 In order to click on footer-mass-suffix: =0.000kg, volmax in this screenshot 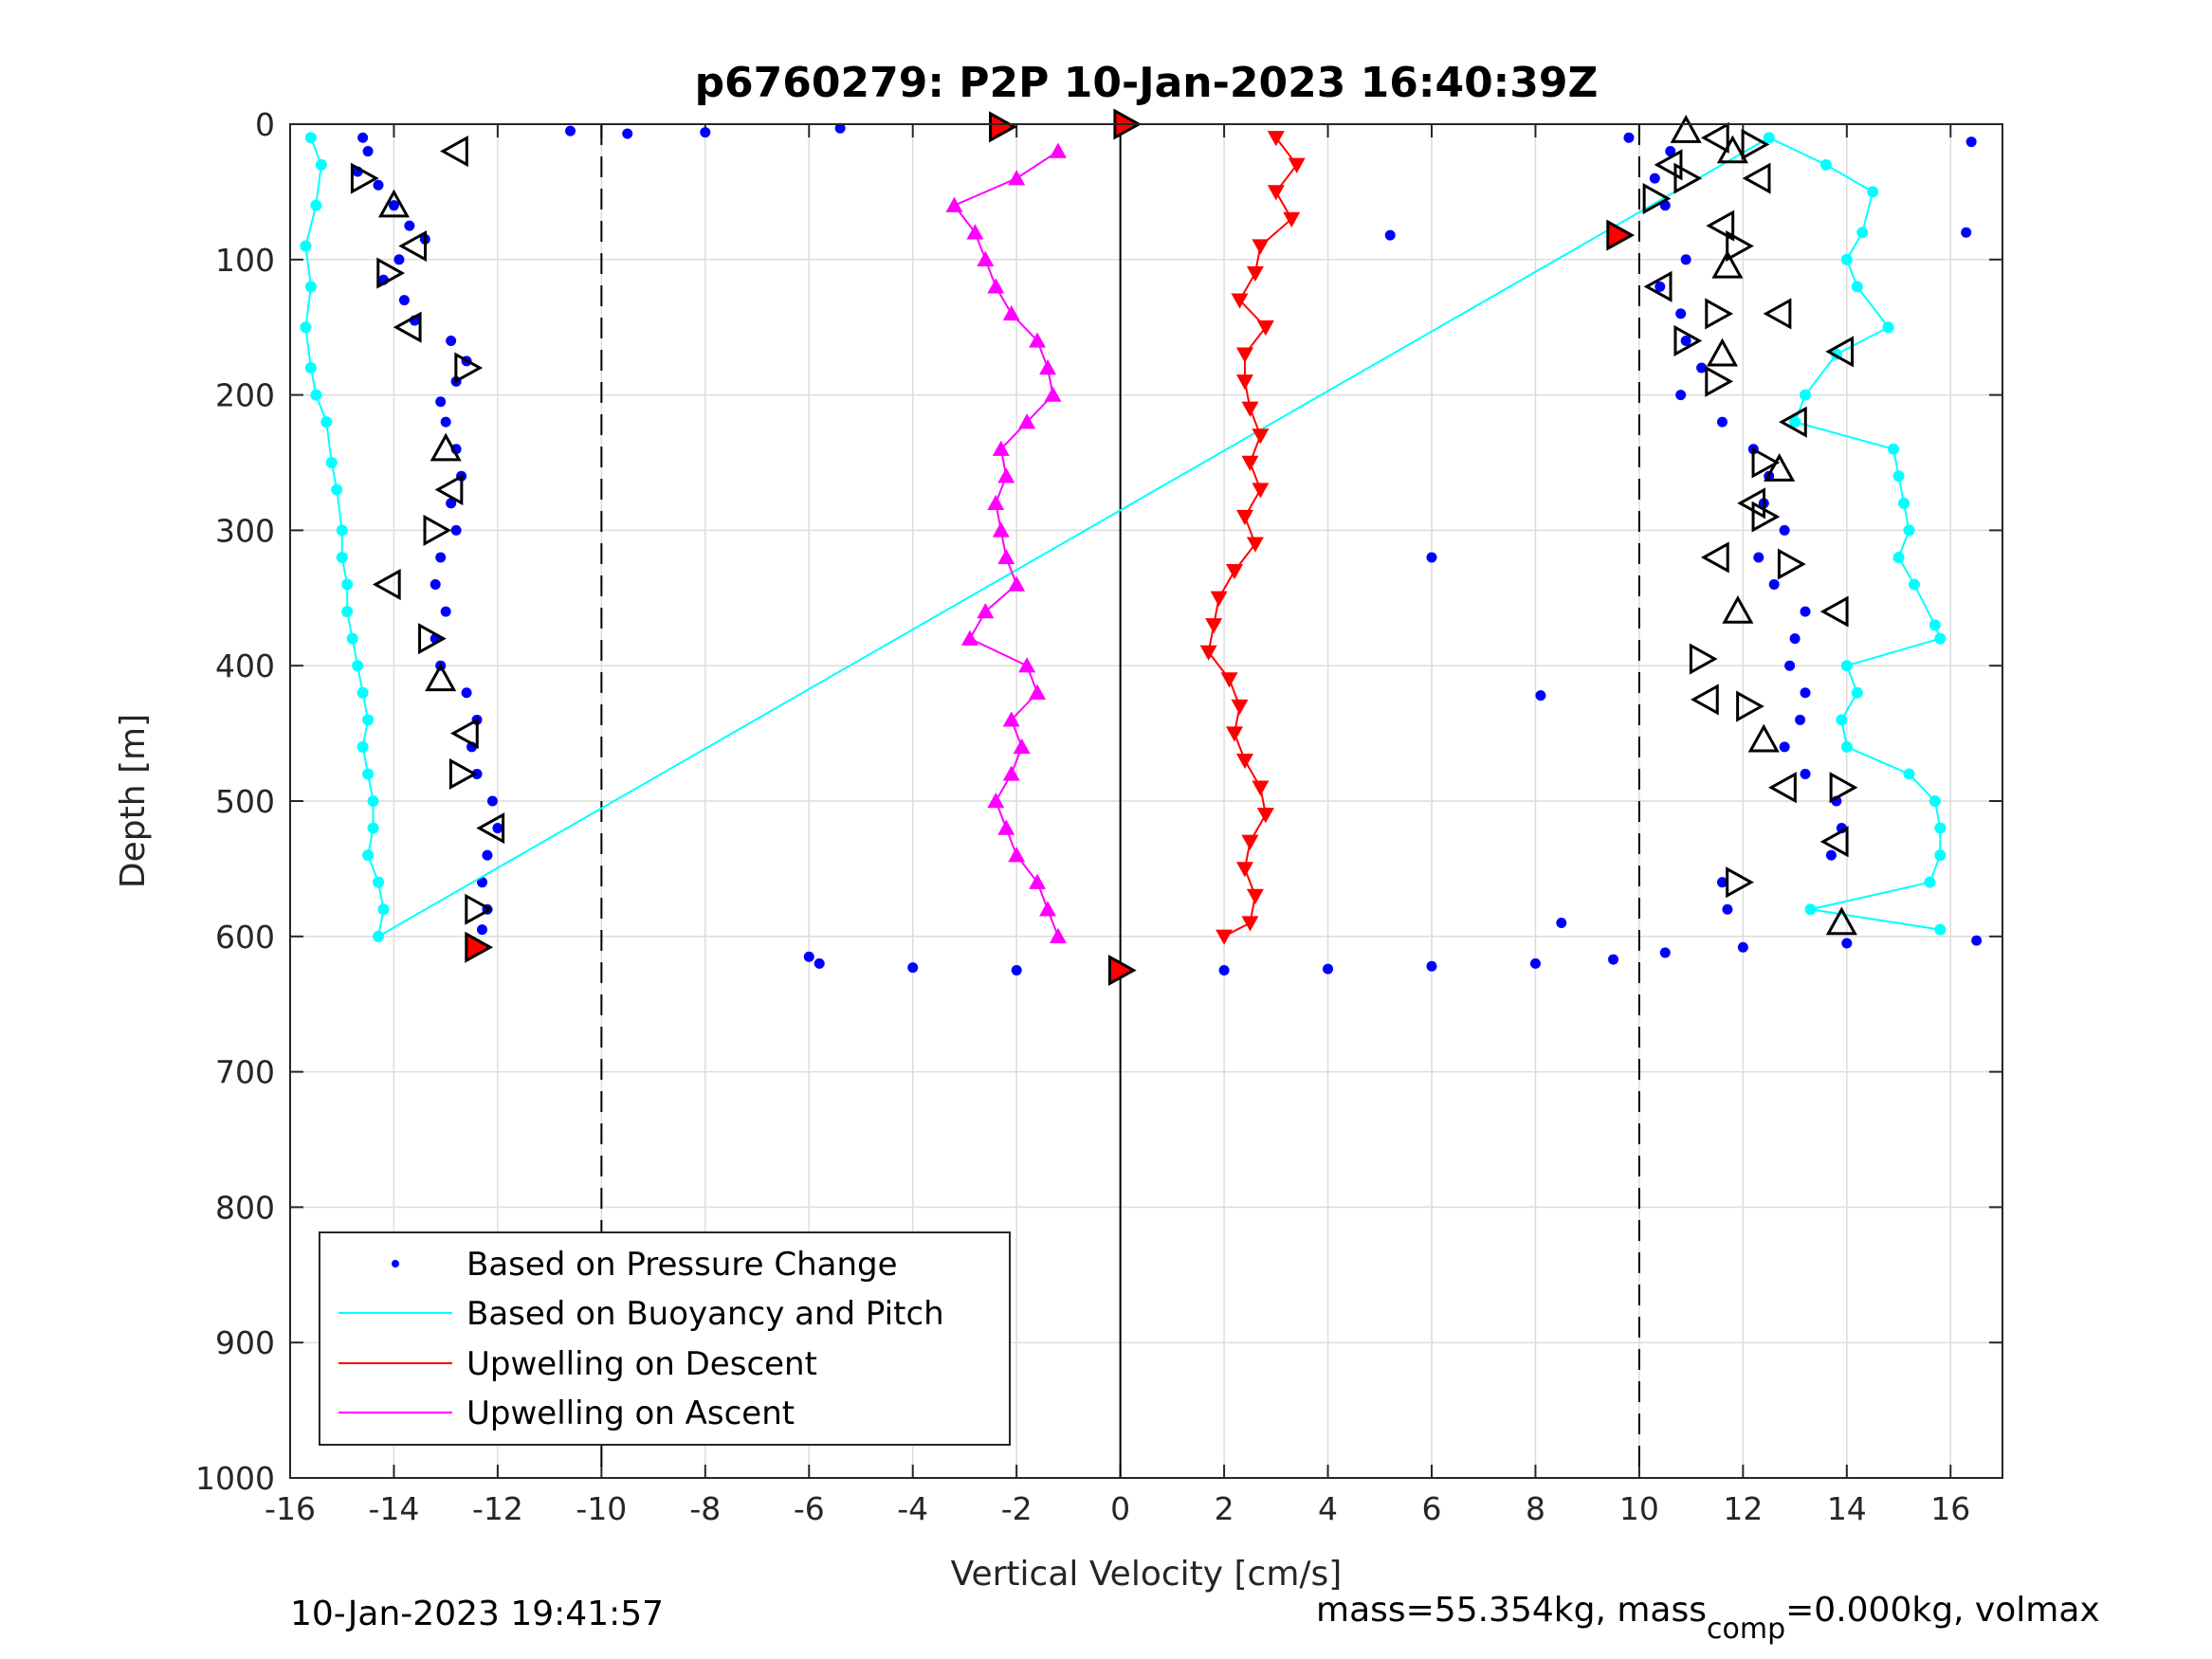, I will do `click(1942, 1610)`.